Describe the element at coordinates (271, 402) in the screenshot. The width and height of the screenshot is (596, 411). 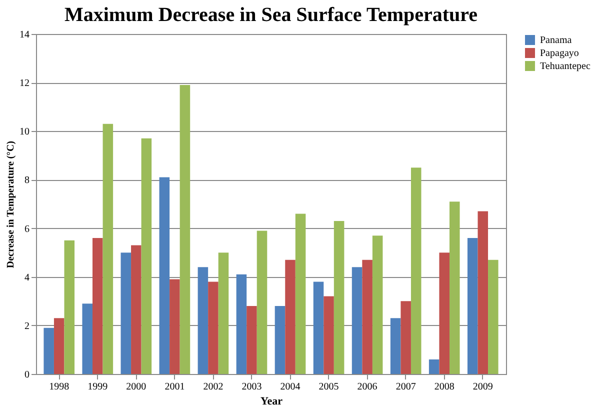
I see `x-axis-title: Year` at that location.